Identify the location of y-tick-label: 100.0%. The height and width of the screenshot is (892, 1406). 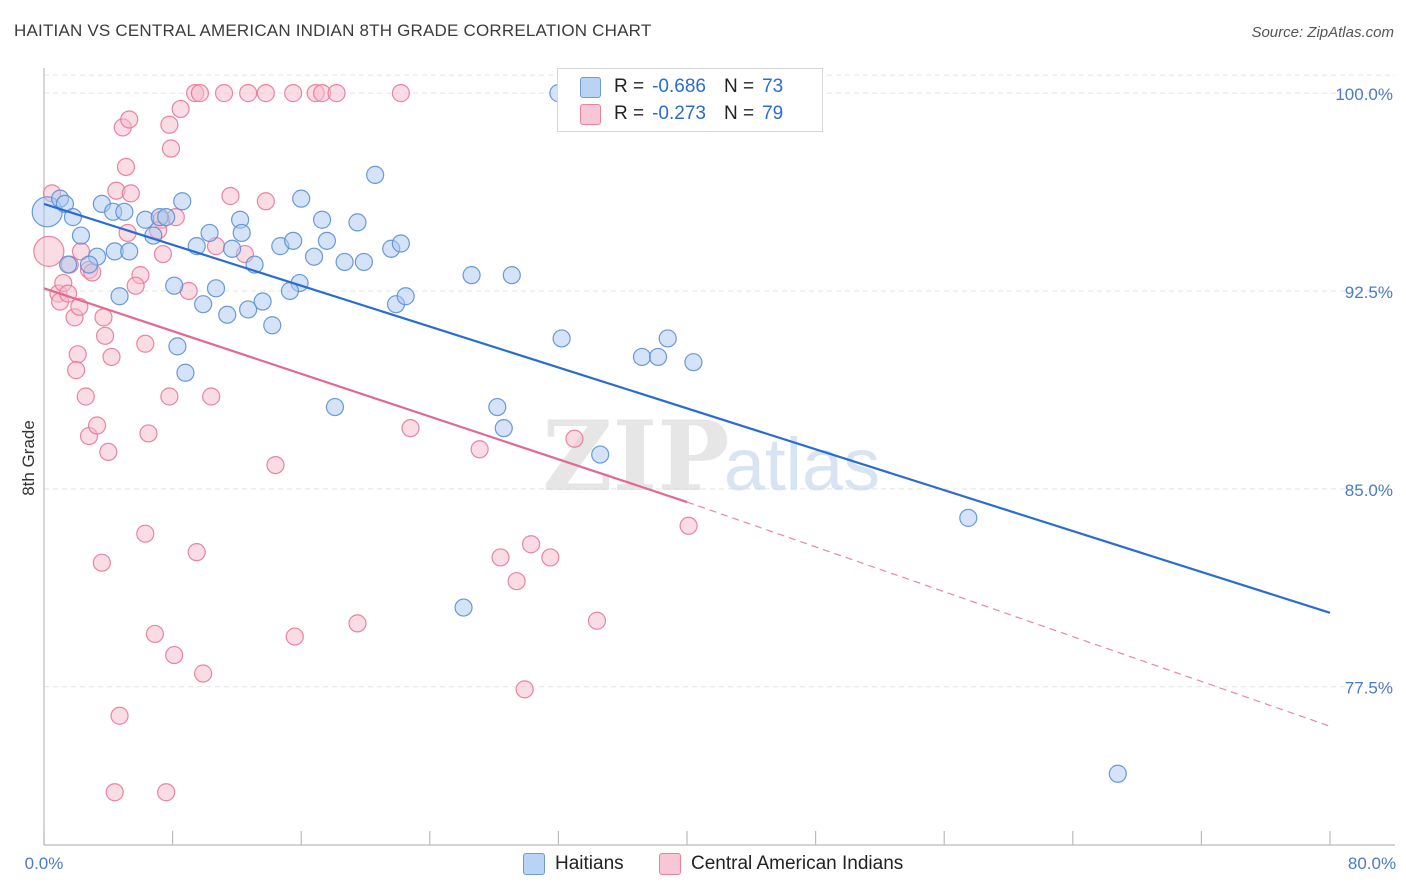
(1364, 94).